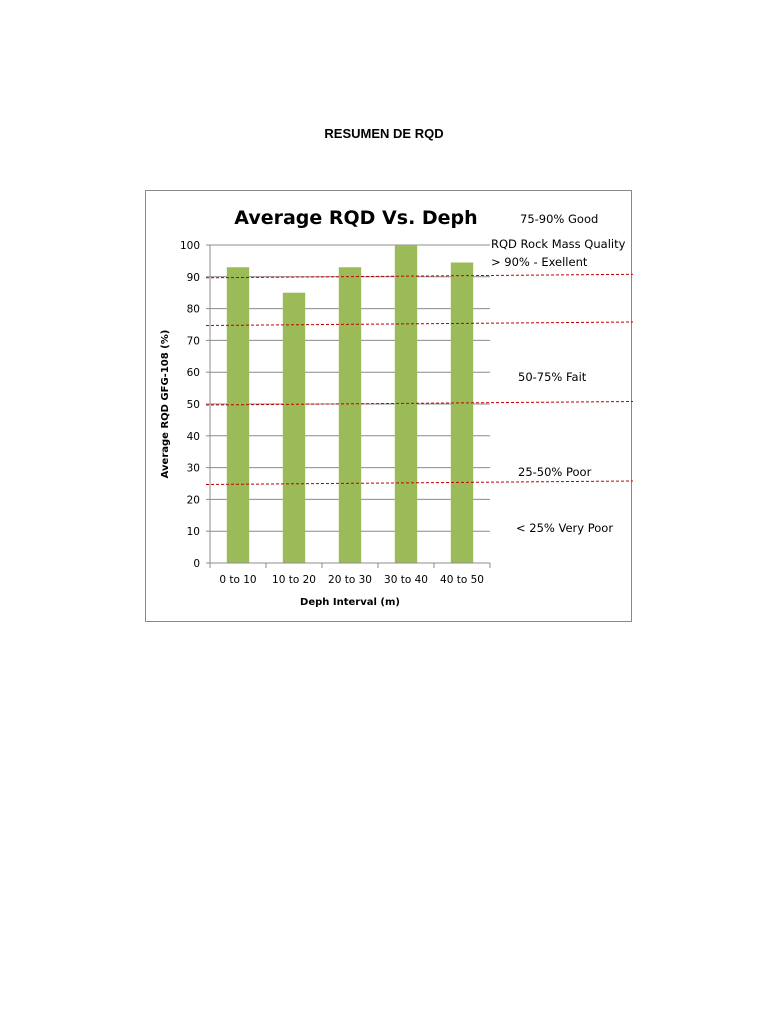 The width and height of the screenshot is (768, 1024). I want to click on annotation-very-poor: < 25% Very Poor, so click(564, 528).